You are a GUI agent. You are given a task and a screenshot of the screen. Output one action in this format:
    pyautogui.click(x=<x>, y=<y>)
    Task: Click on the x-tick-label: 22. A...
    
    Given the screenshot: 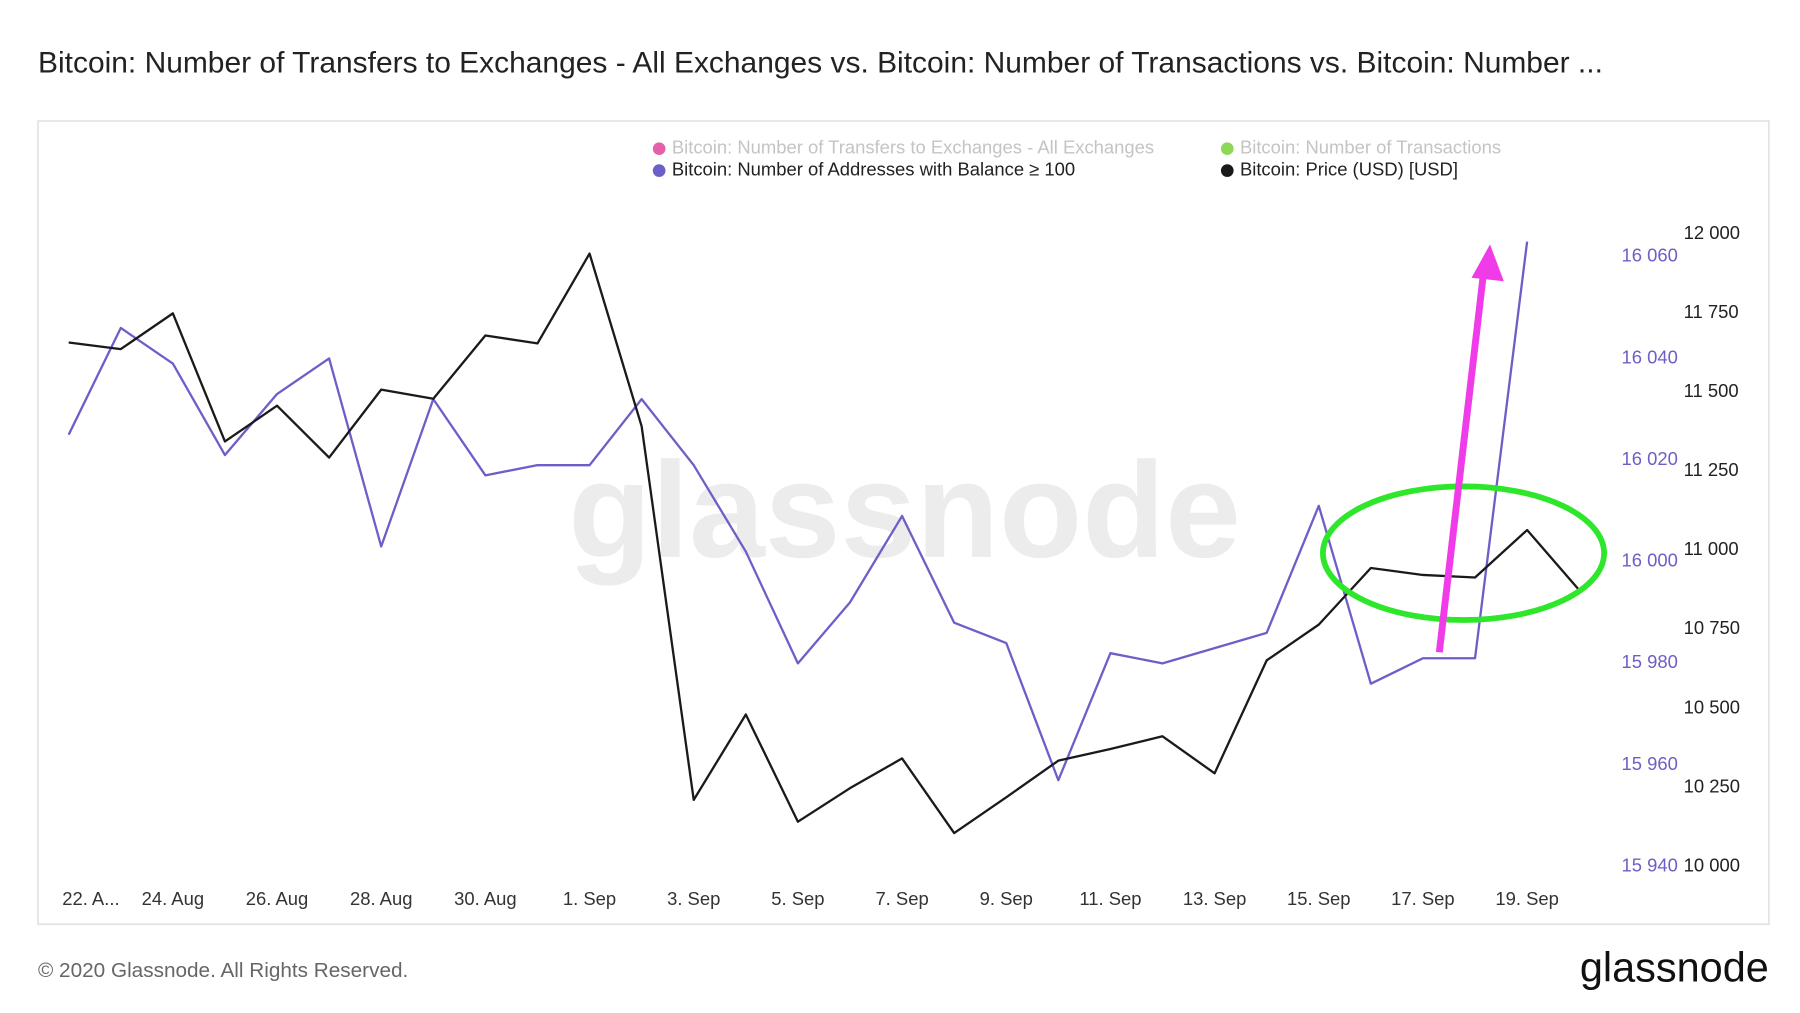 What is the action you would take?
    pyautogui.click(x=90, y=898)
    